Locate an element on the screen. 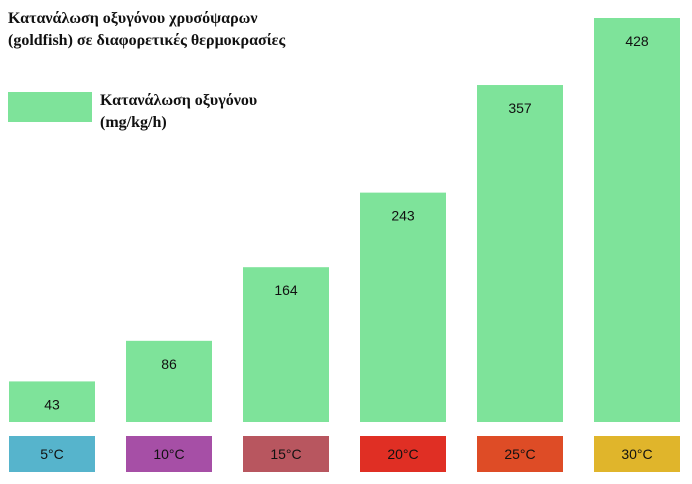 Image resolution: width=692 pixels, height=484 pixels. legend-label: Κατανάλωση οξυγόνου (mg/kg/h) is located at coordinates (179, 111).